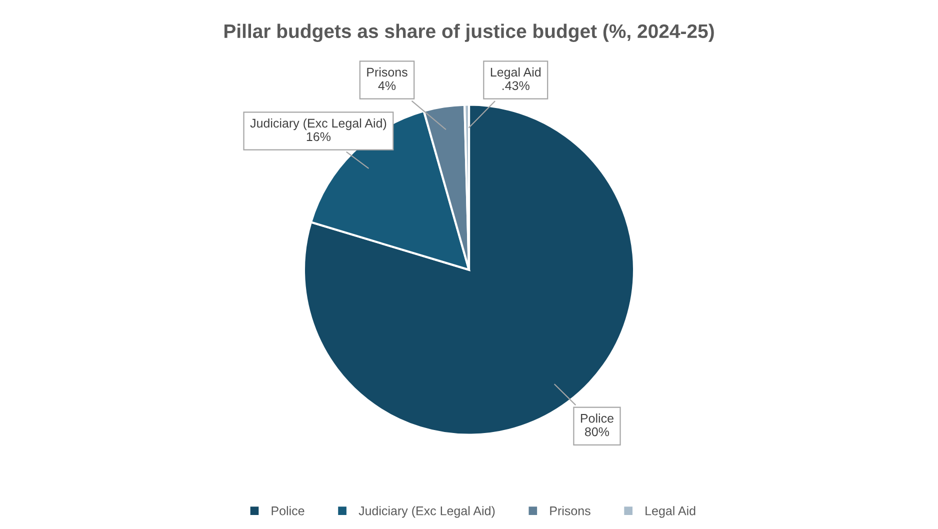 This screenshot has width=938, height=529. I want to click on legend-label: Legal Aid, so click(671, 512).